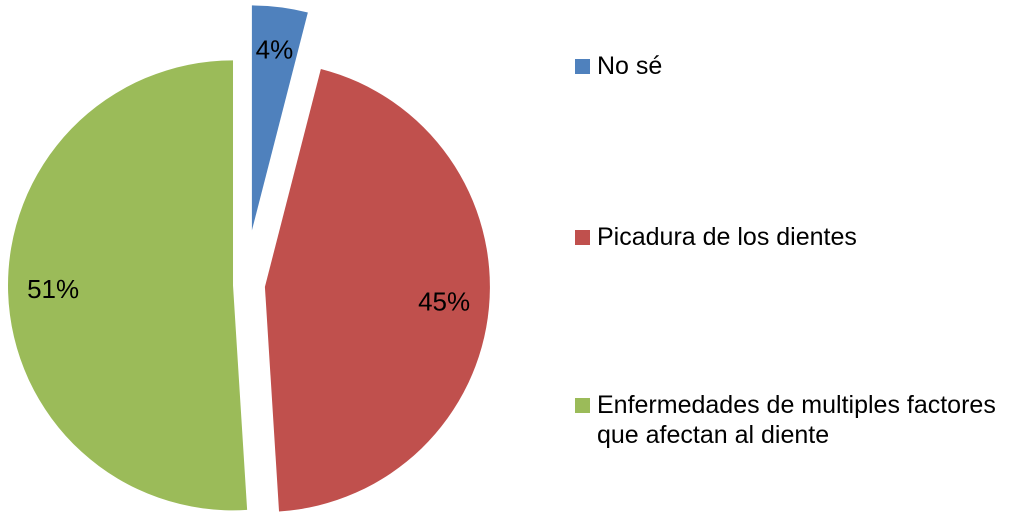 This screenshot has width=1016, height=512. Describe the element at coordinates (444, 302) in the screenshot. I see `data-label: 45%` at that location.